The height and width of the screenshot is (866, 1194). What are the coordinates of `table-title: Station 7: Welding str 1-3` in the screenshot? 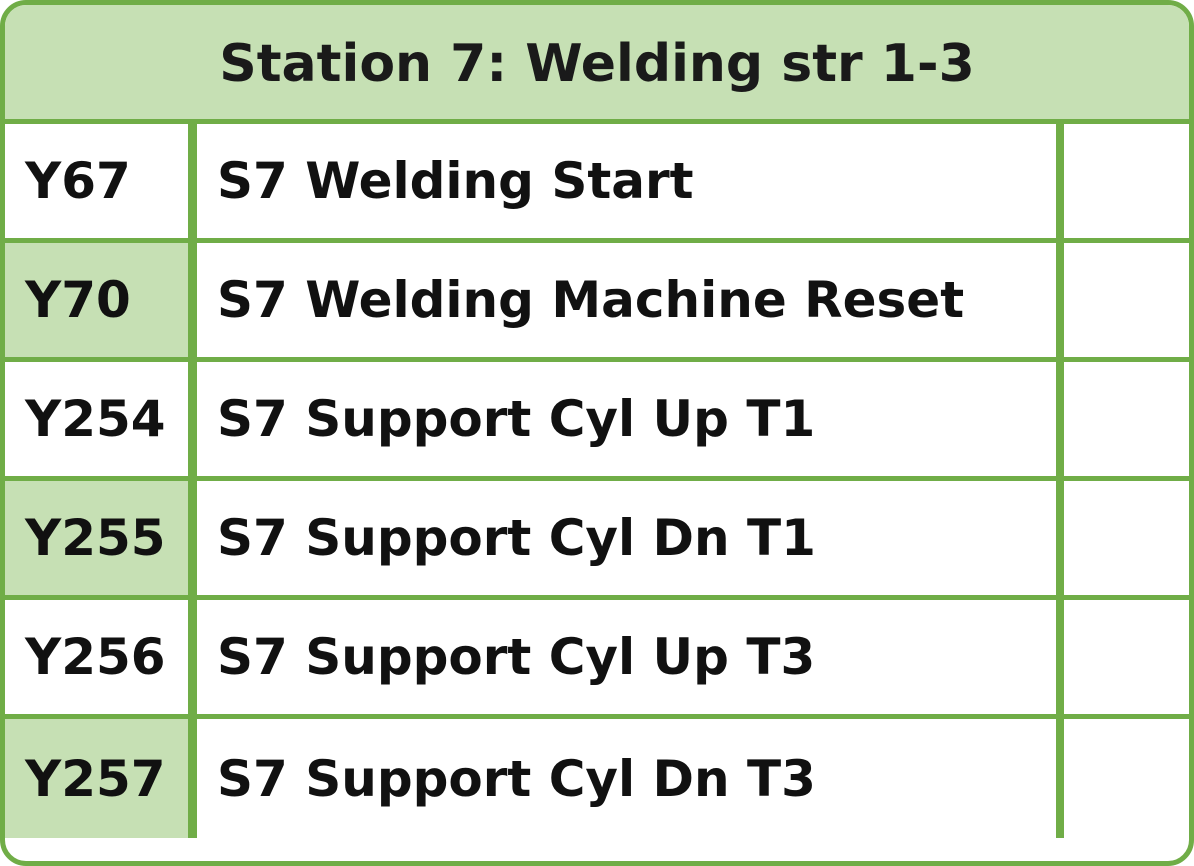 It's located at (597, 64).